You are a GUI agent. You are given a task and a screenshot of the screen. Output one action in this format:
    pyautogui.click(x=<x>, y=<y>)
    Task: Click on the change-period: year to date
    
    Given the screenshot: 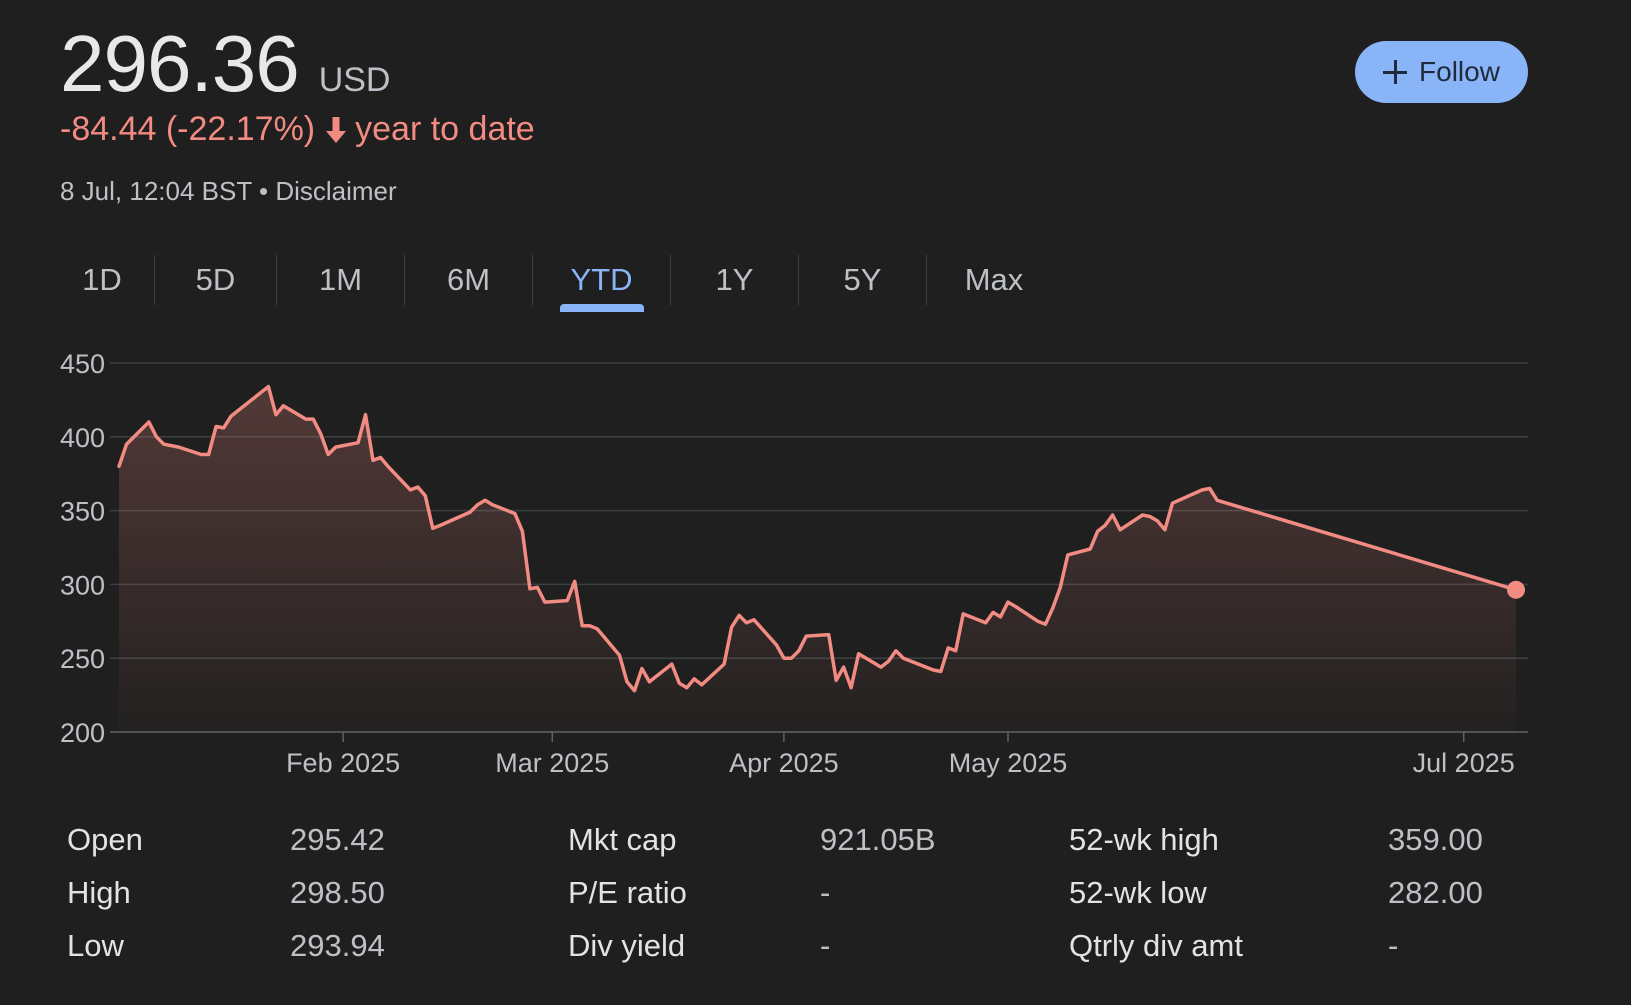 What is the action you would take?
    pyautogui.click(x=445, y=129)
    